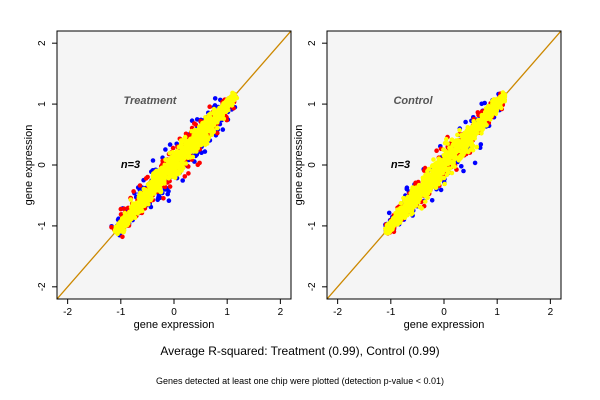 This screenshot has height=400, width=600. I want to click on y-tick-label: 0, so click(42, 165).